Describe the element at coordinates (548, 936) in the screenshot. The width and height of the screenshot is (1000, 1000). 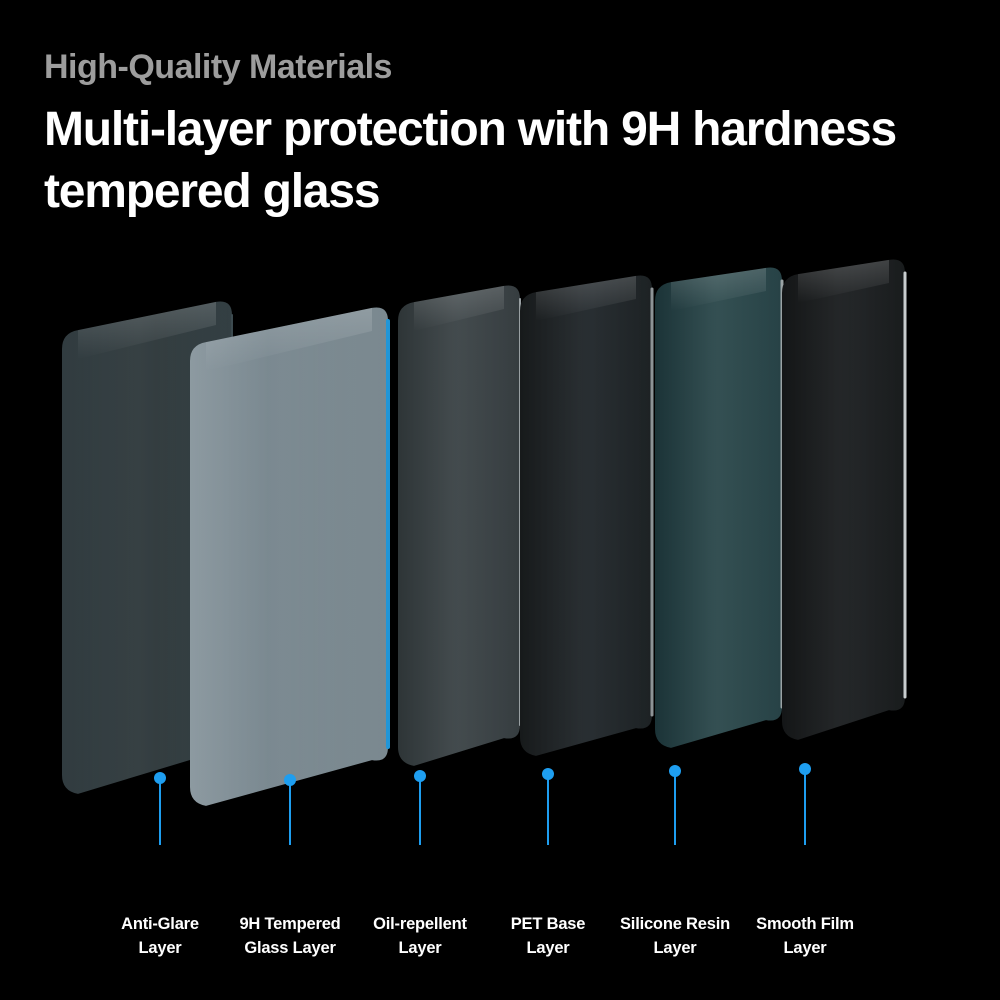
I see `layer-label-3: PET Base Layer` at that location.